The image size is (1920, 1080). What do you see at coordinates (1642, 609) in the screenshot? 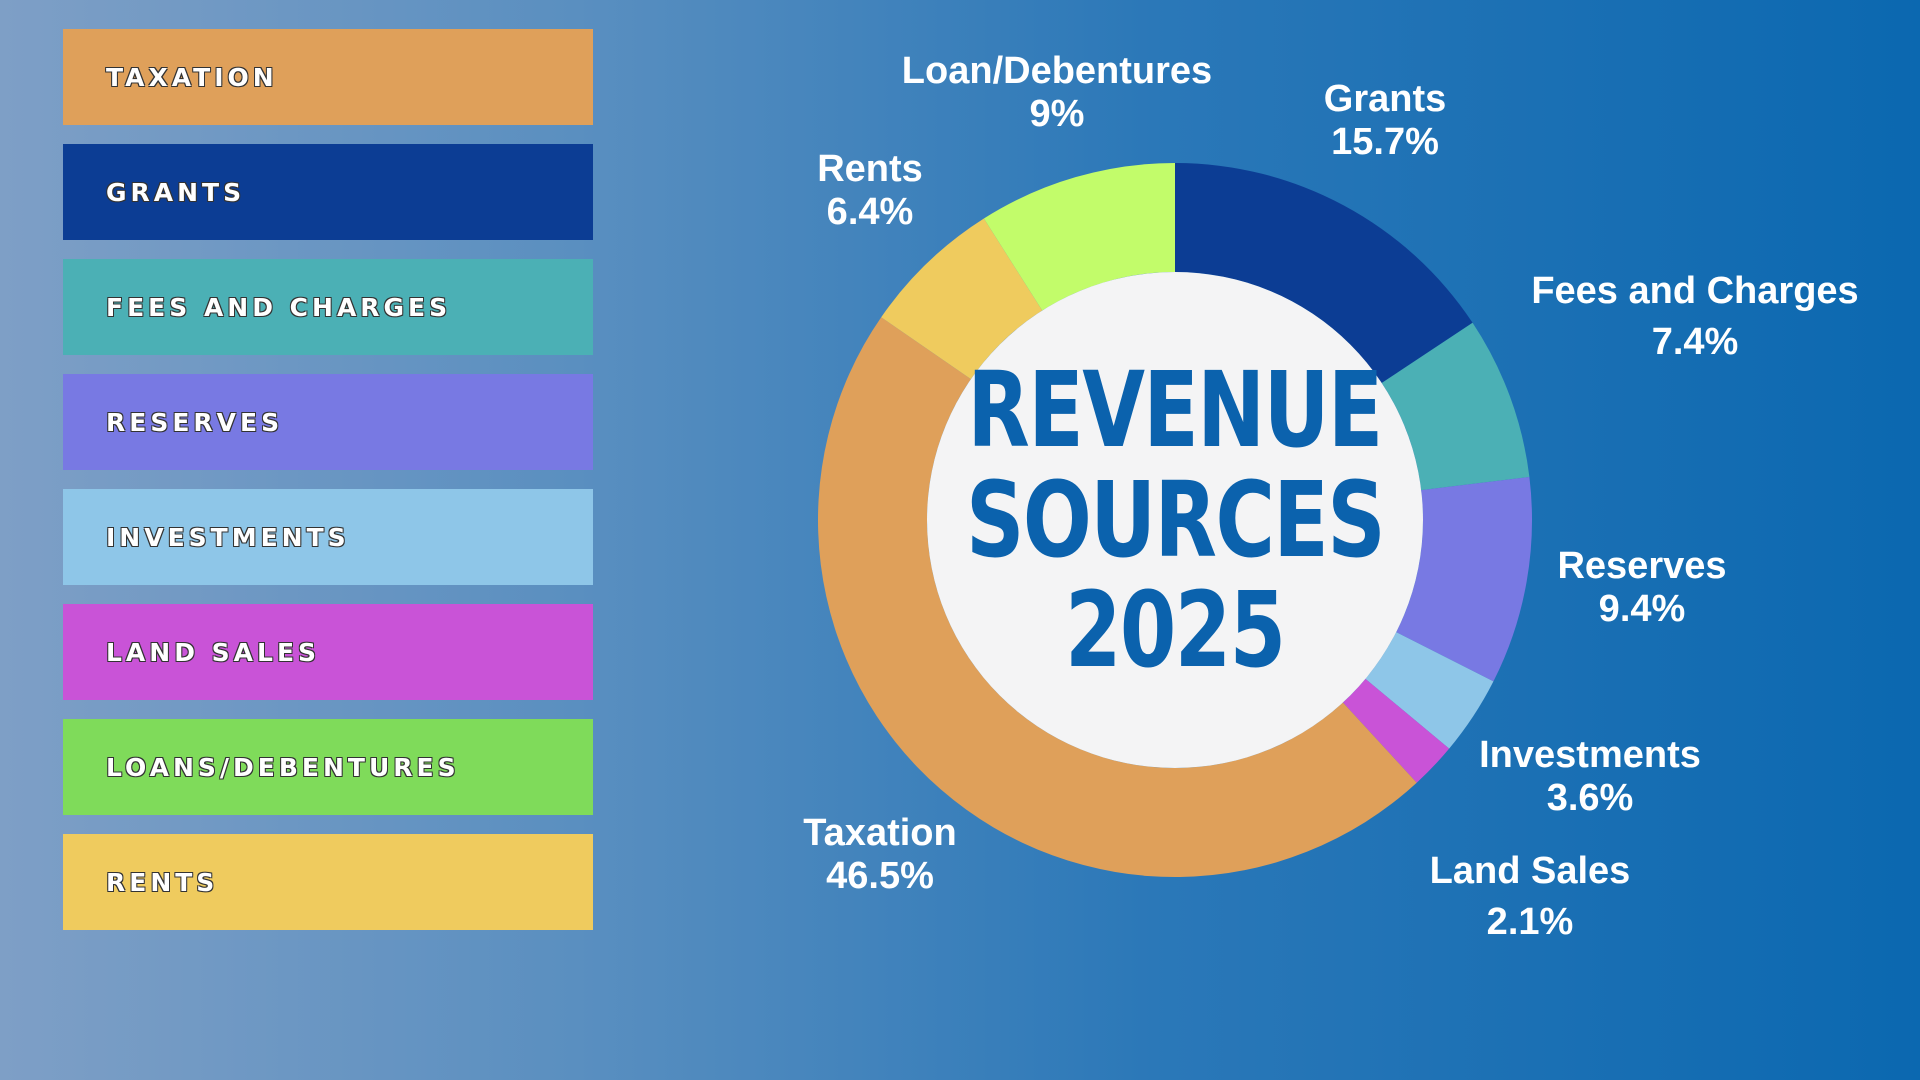
I see `slice-percent: 9.4%` at bounding box center [1642, 609].